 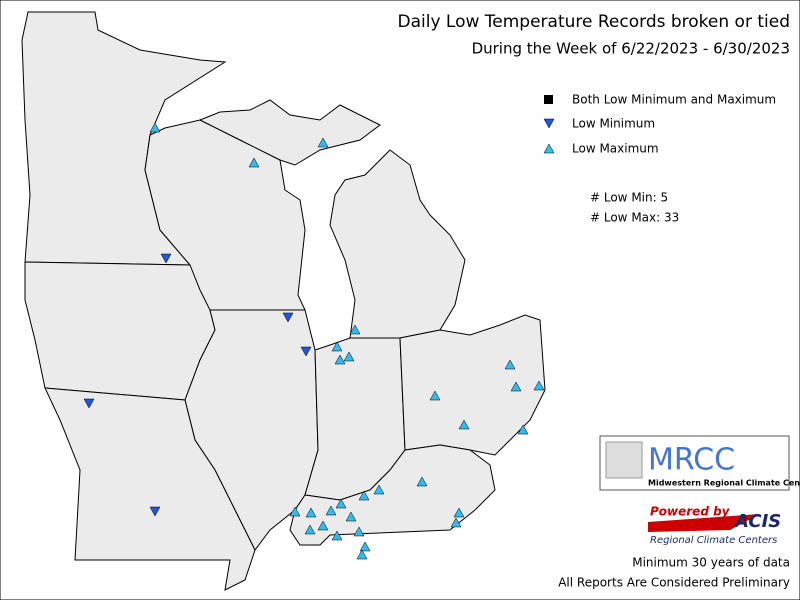 I want to click on acis: ACIS, so click(x=757, y=521).